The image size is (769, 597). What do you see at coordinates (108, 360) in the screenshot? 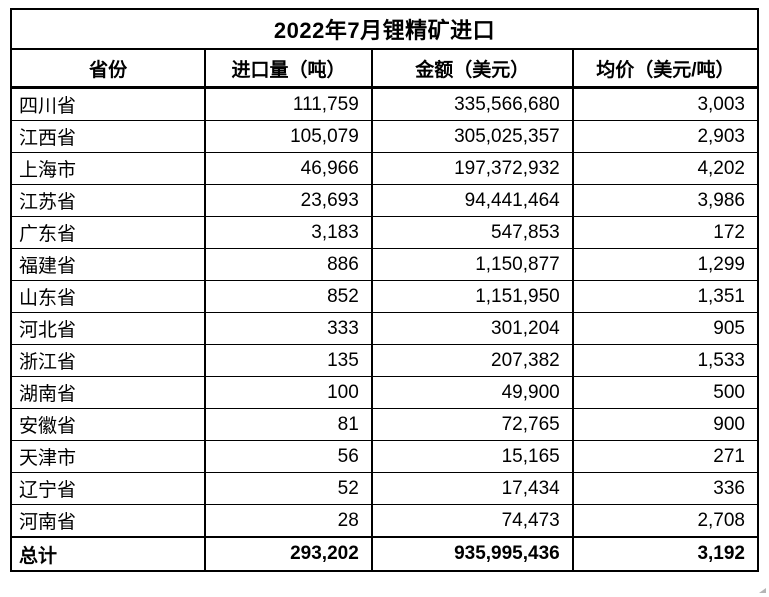
I see `province-cell: 浙江省` at bounding box center [108, 360].